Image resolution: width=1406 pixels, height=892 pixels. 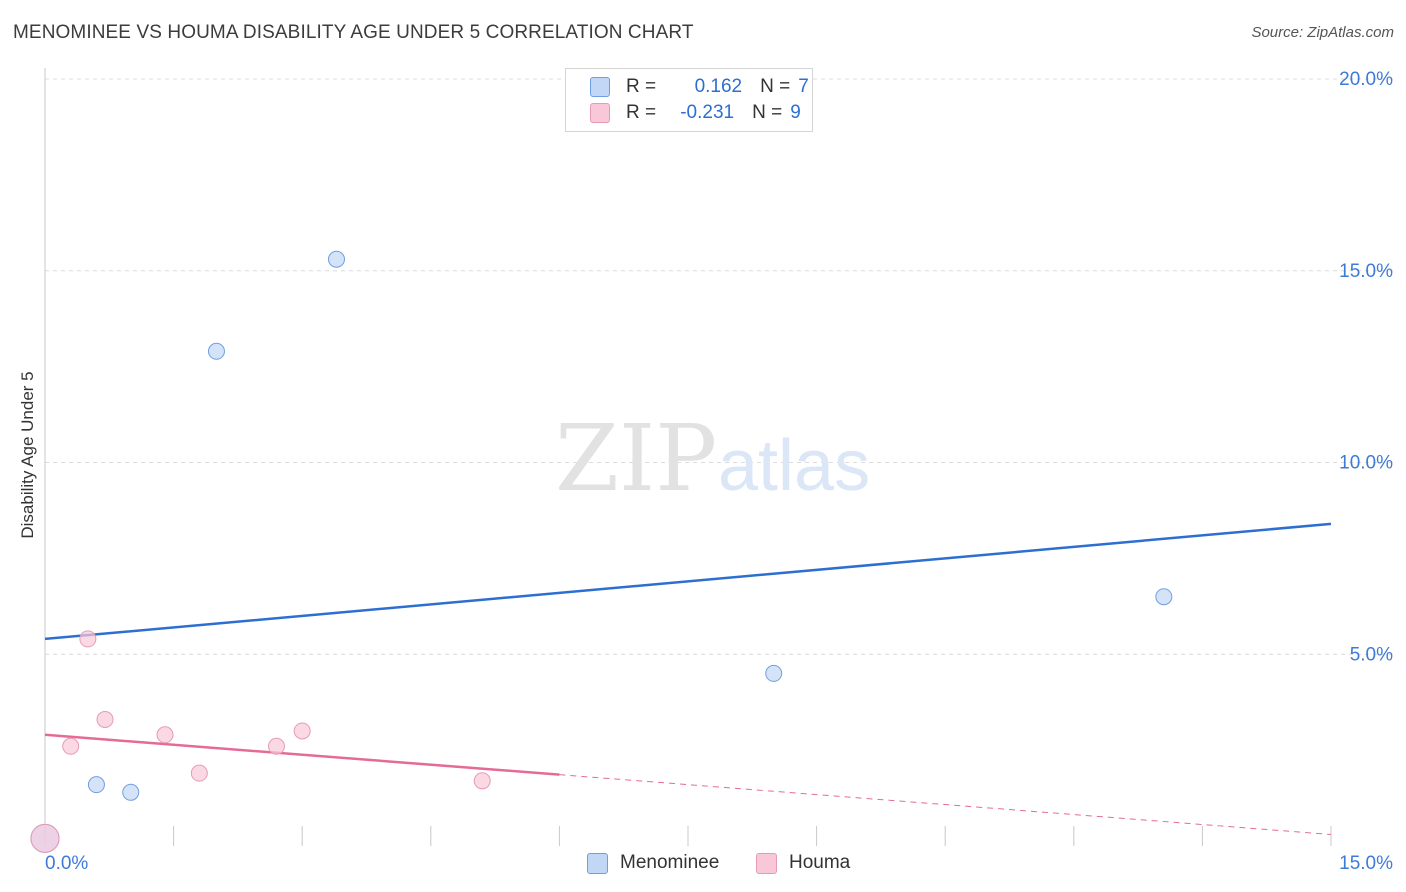 What do you see at coordinates (718, 86) in the screenshot?
I see `legend-r-value: 0.162` at bounding box center [718, 86].